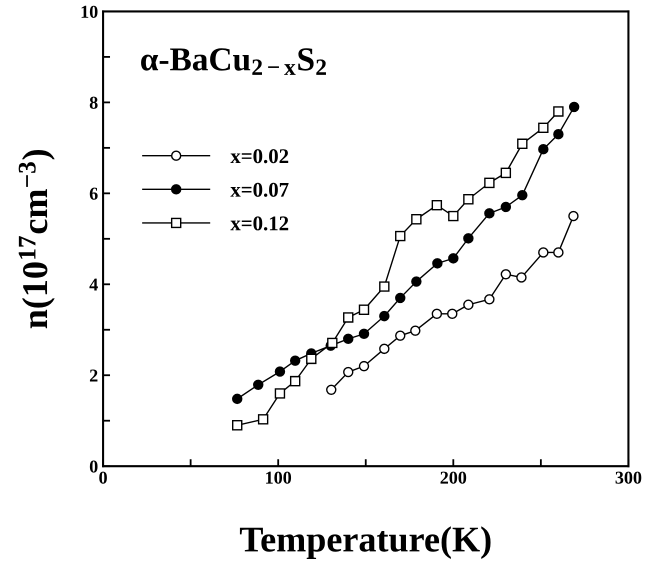 Image resolution: width=665 pixels, height=572 pixels. What do you see at coordinates (365, 543) in the screenshot?
I see `x-axis-title: Temperature(K)` at bounding box center [365, 543].